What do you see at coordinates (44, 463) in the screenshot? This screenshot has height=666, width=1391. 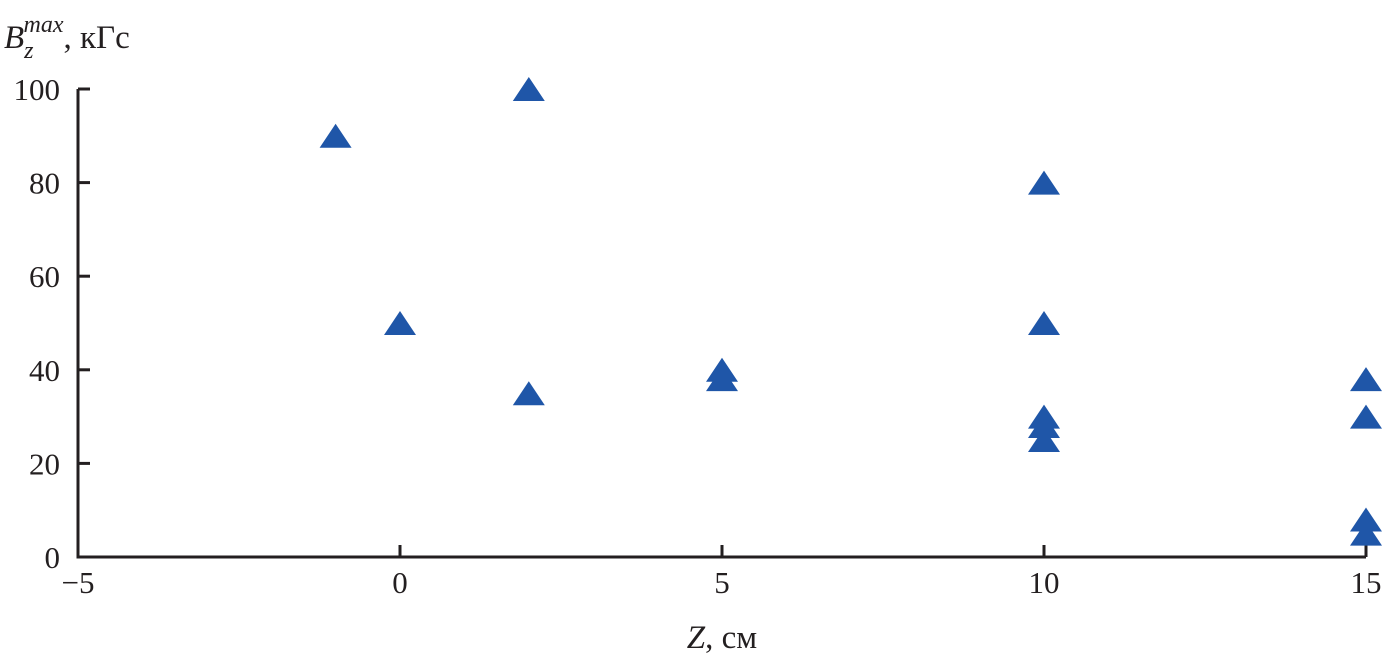 I see `y-tick-label: 20` at bounding box center [44, 463].